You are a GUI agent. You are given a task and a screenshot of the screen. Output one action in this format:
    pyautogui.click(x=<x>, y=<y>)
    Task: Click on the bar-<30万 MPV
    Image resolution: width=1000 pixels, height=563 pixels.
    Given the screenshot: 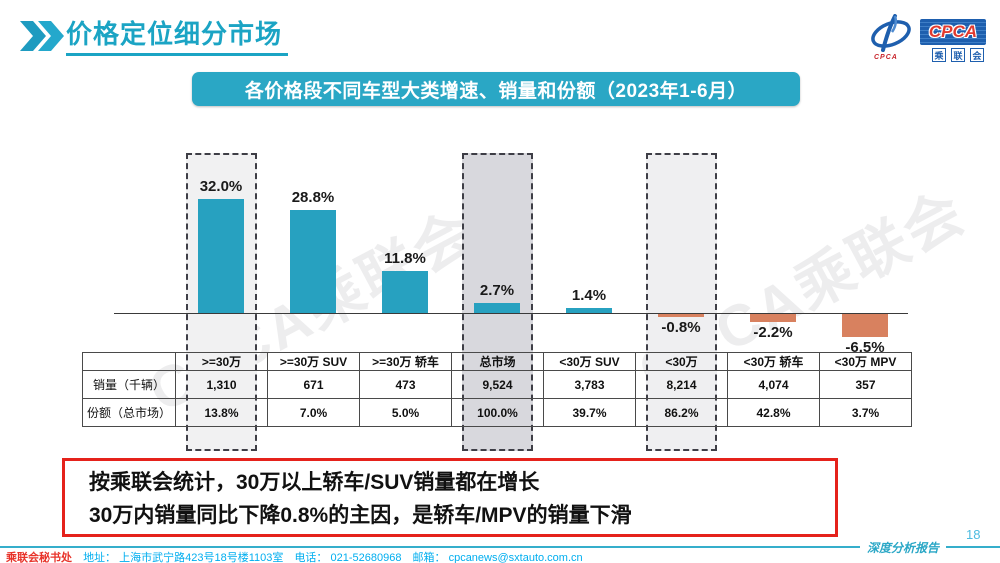 What is the action you would take?
    pyautogui.click(x=865, y=325)
    